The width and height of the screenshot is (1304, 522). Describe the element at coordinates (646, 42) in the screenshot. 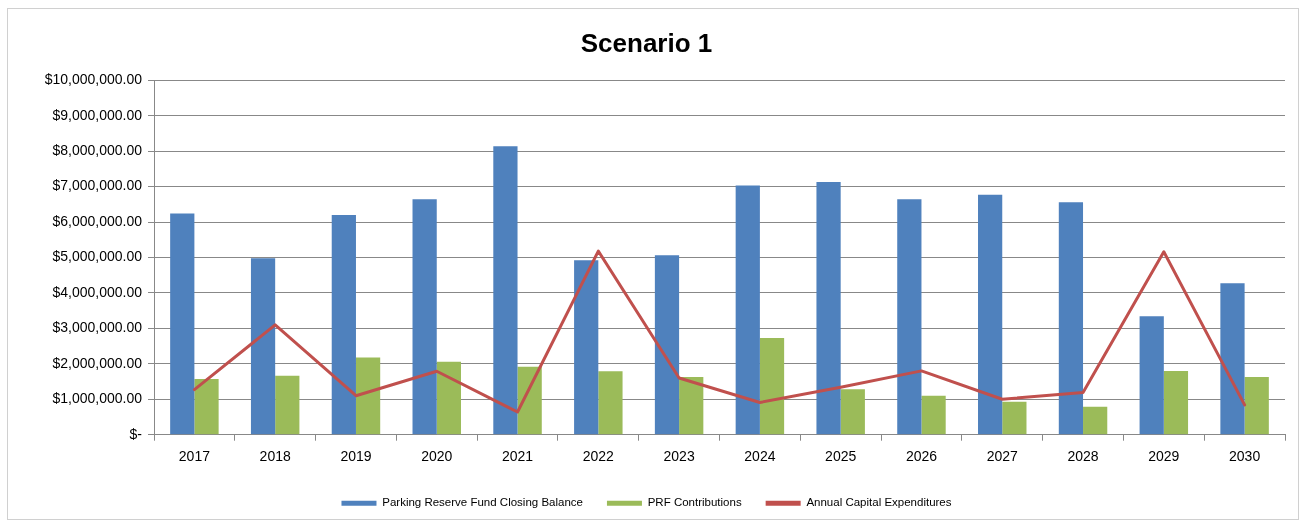

I see `chart-title: Scenario 1` at that location.